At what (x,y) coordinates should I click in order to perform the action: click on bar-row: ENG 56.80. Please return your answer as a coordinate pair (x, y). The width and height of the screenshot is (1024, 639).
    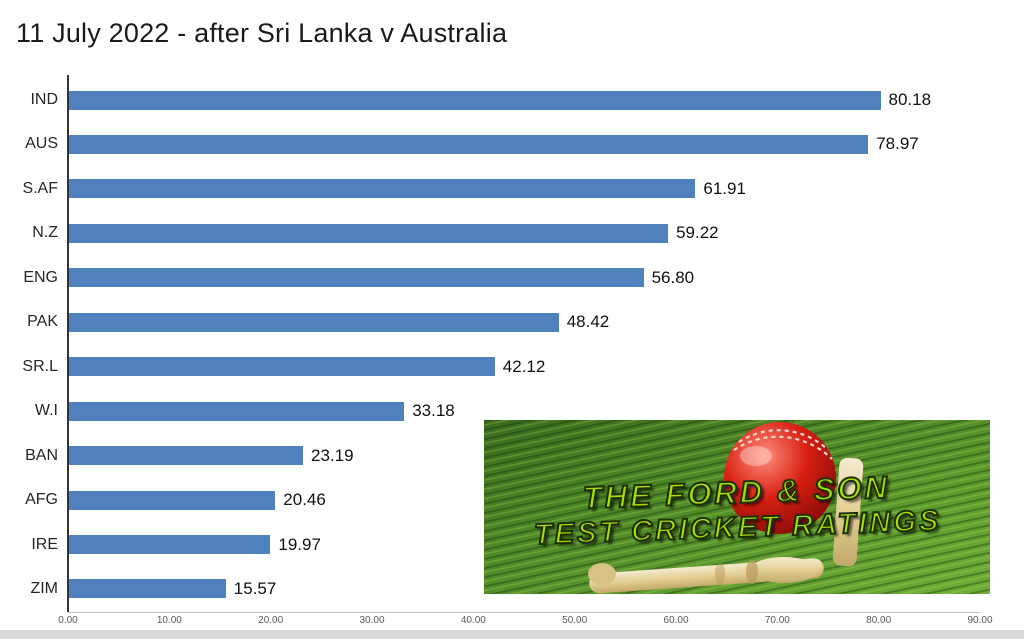
    Looking at the image, I should click on (512, 278).